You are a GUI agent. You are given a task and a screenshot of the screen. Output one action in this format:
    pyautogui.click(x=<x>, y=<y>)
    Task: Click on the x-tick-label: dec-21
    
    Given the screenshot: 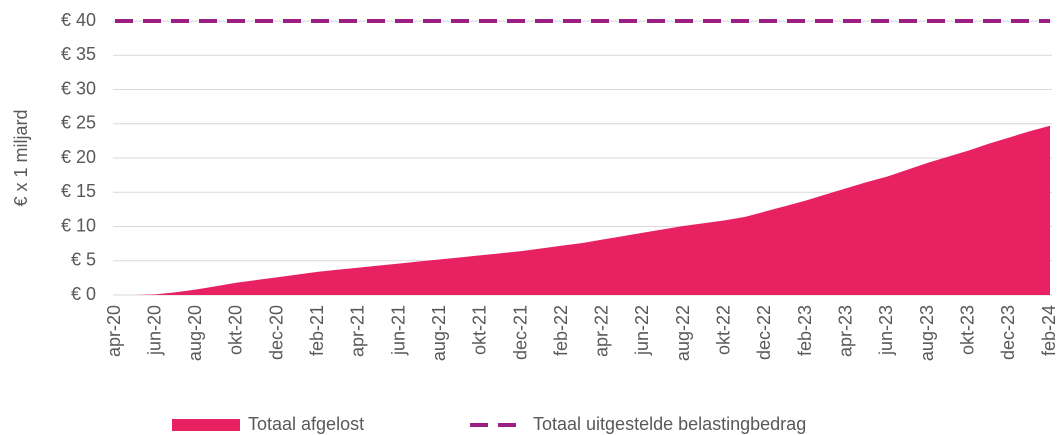 What is the action you would take?
    pyautogui.click(x=520, y=332)
    